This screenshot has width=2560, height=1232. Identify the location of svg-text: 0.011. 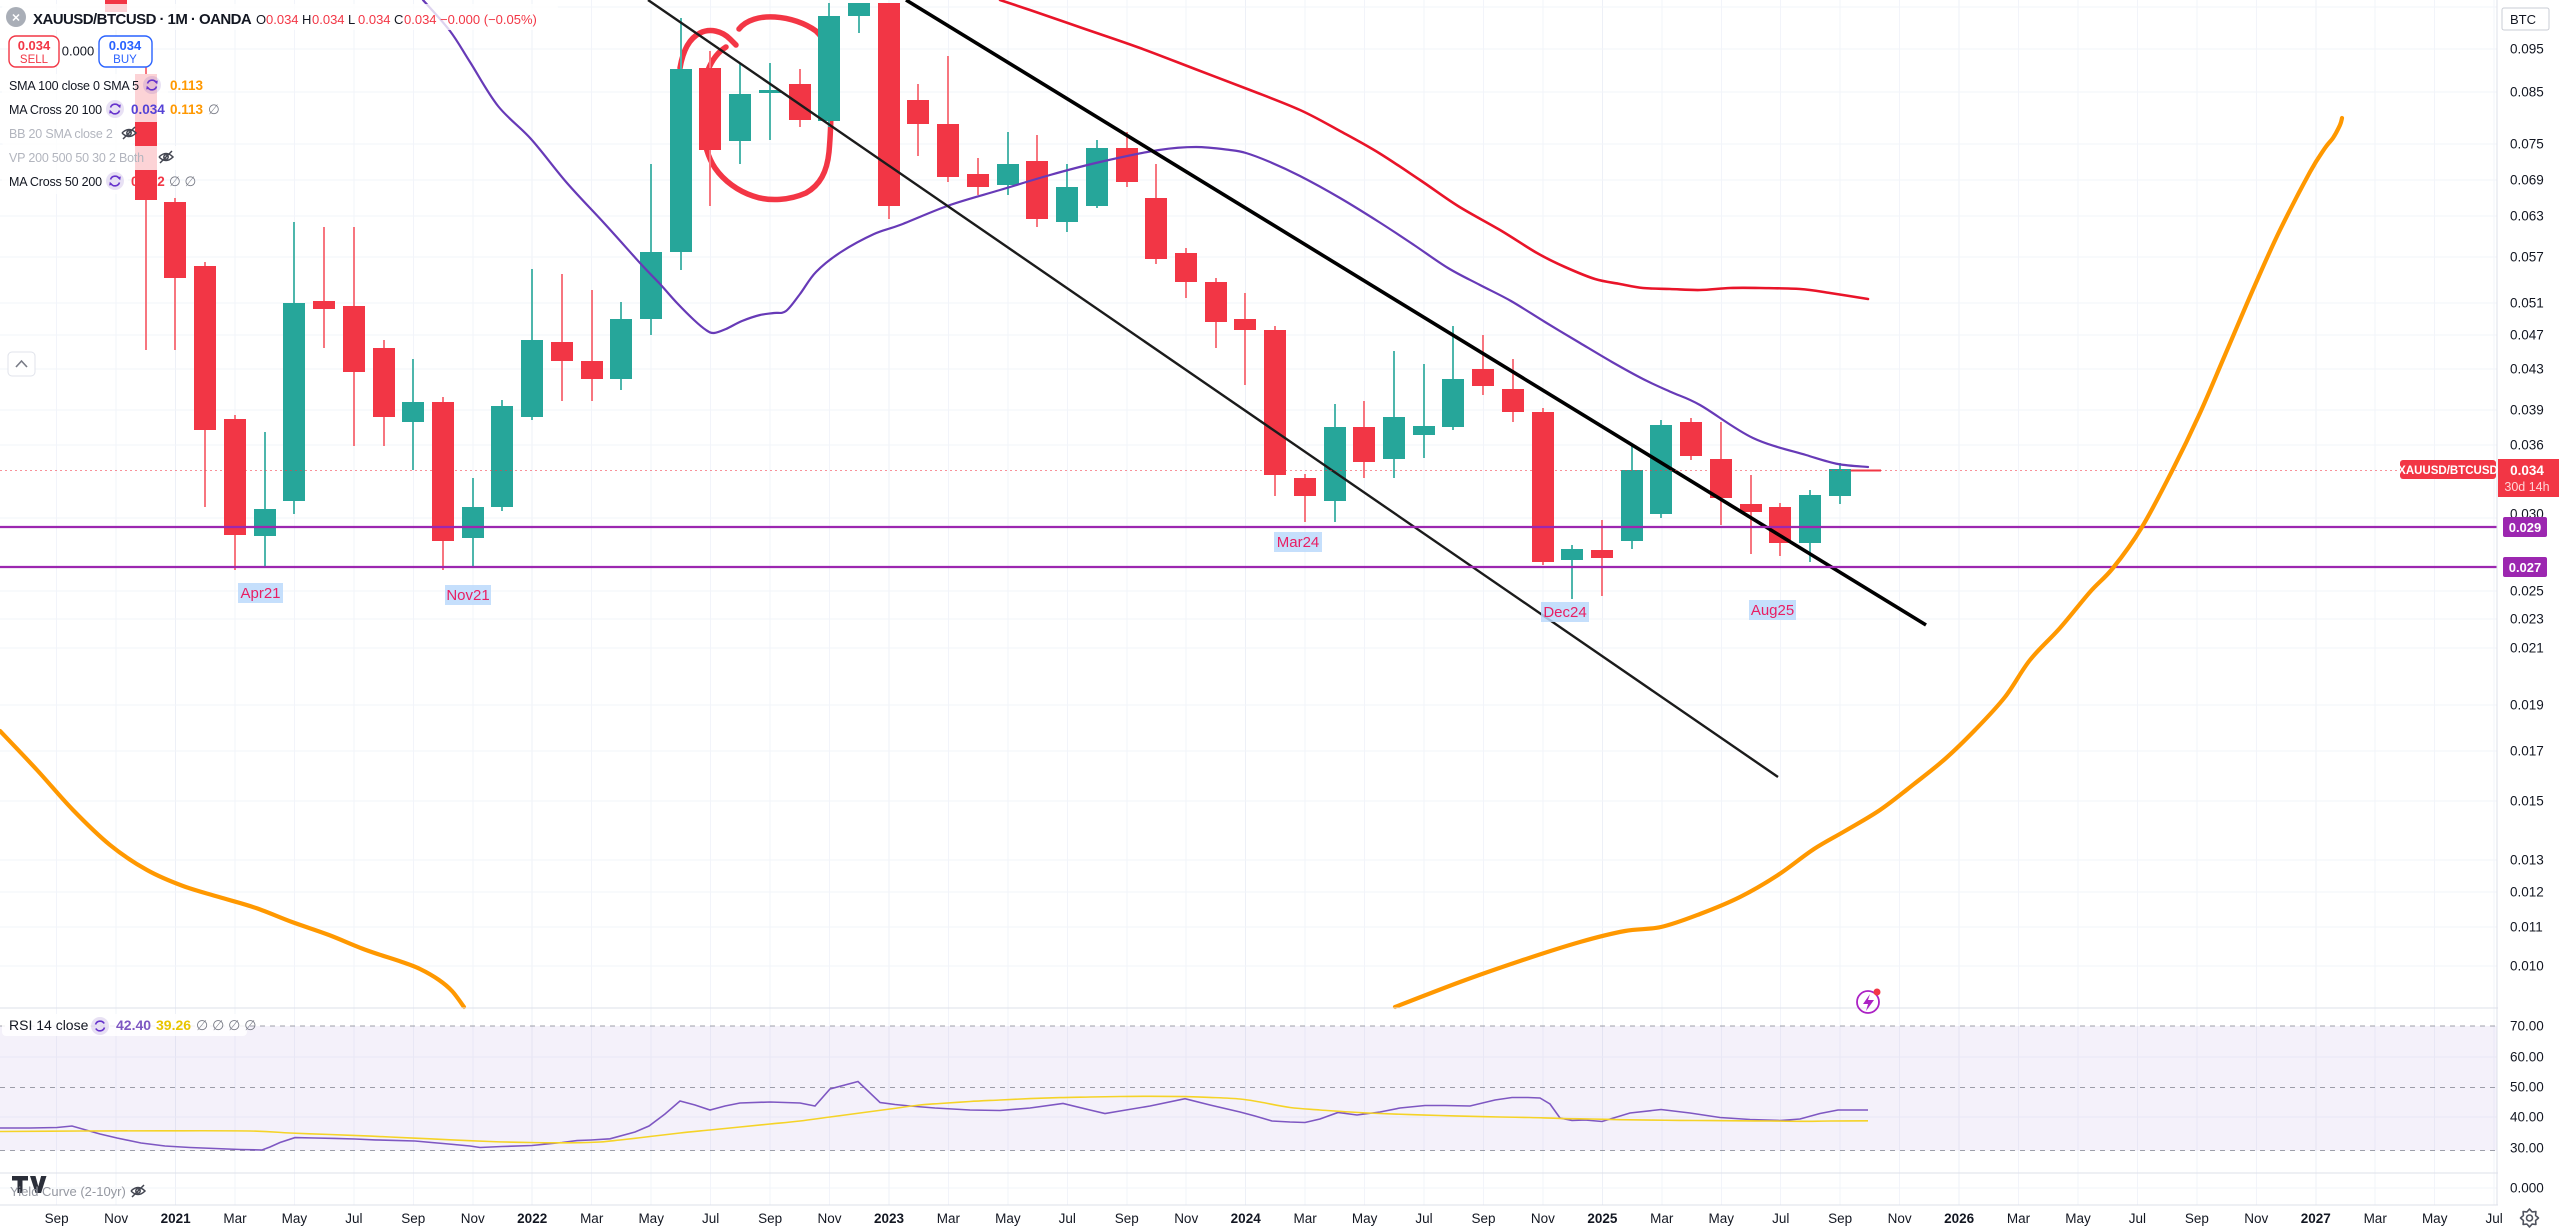
(2526, 927).